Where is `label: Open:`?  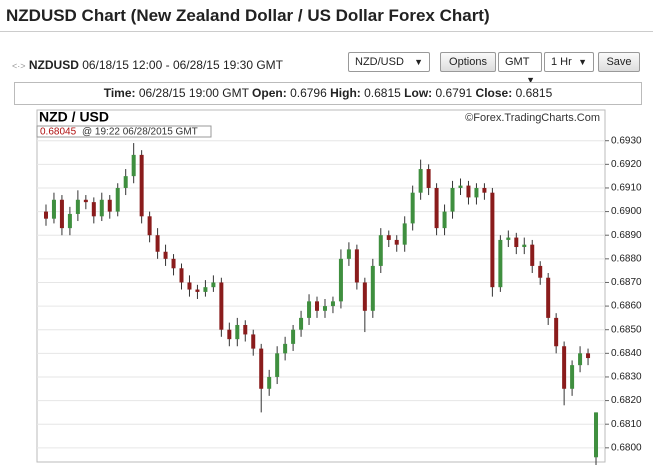 label: Open: is located at coordinates (269, 93).